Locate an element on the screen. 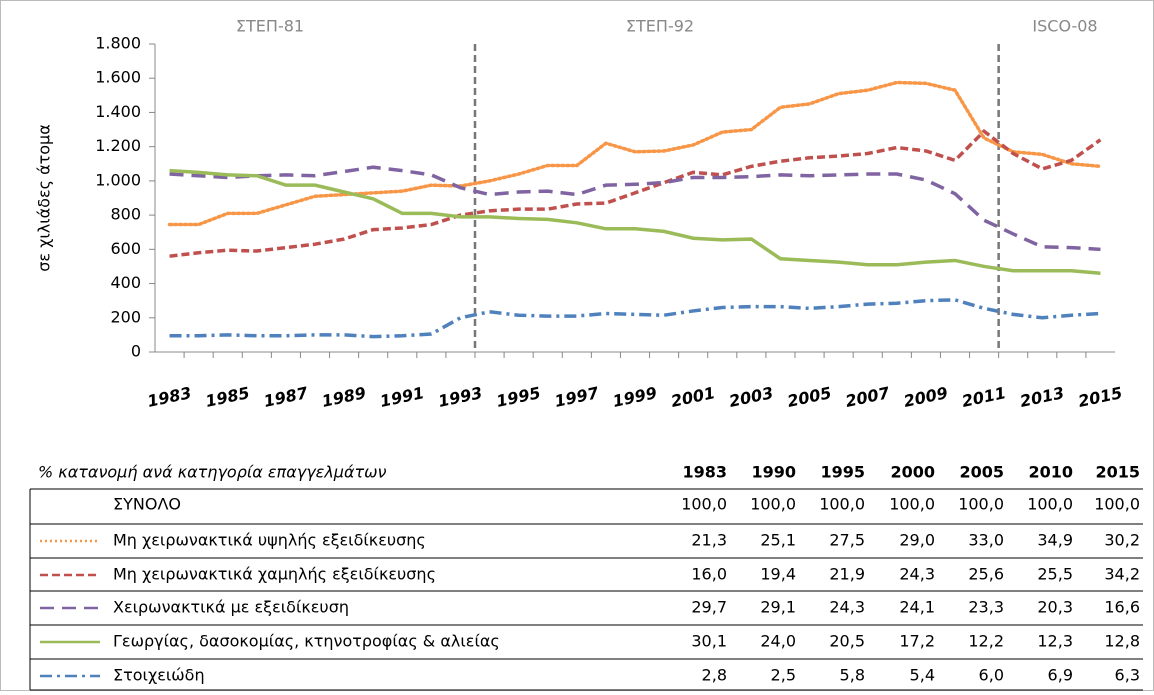 This screenshot has height=695, width=1154. cell: 17,2 is located at coordinates (917, 641).